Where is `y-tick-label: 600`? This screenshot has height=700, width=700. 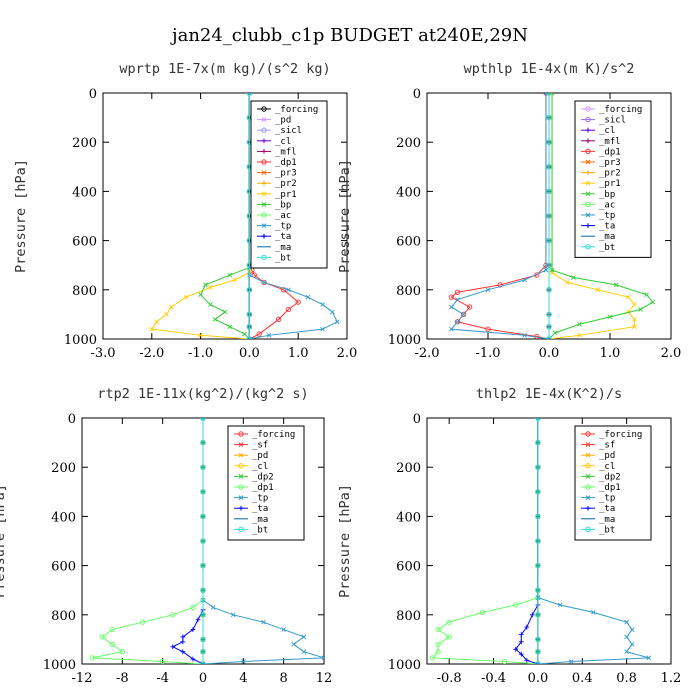
y-tick-label: 600 is located at coordinates (408, 567).